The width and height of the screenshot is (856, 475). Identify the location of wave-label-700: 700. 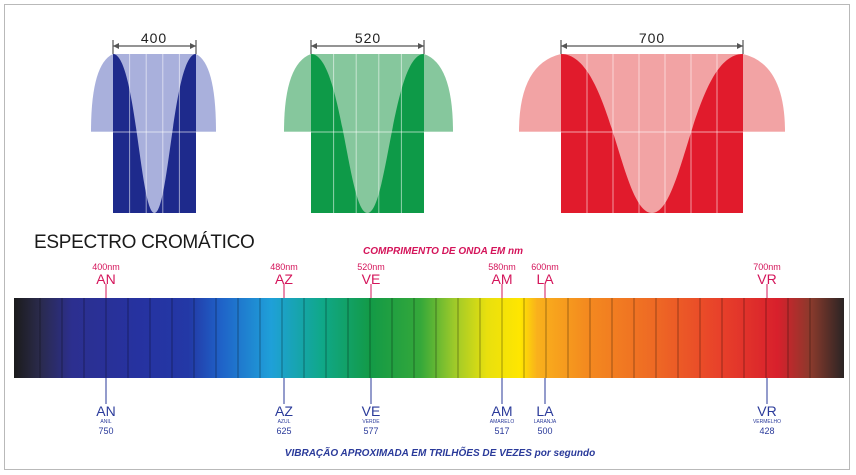
(652, 38).